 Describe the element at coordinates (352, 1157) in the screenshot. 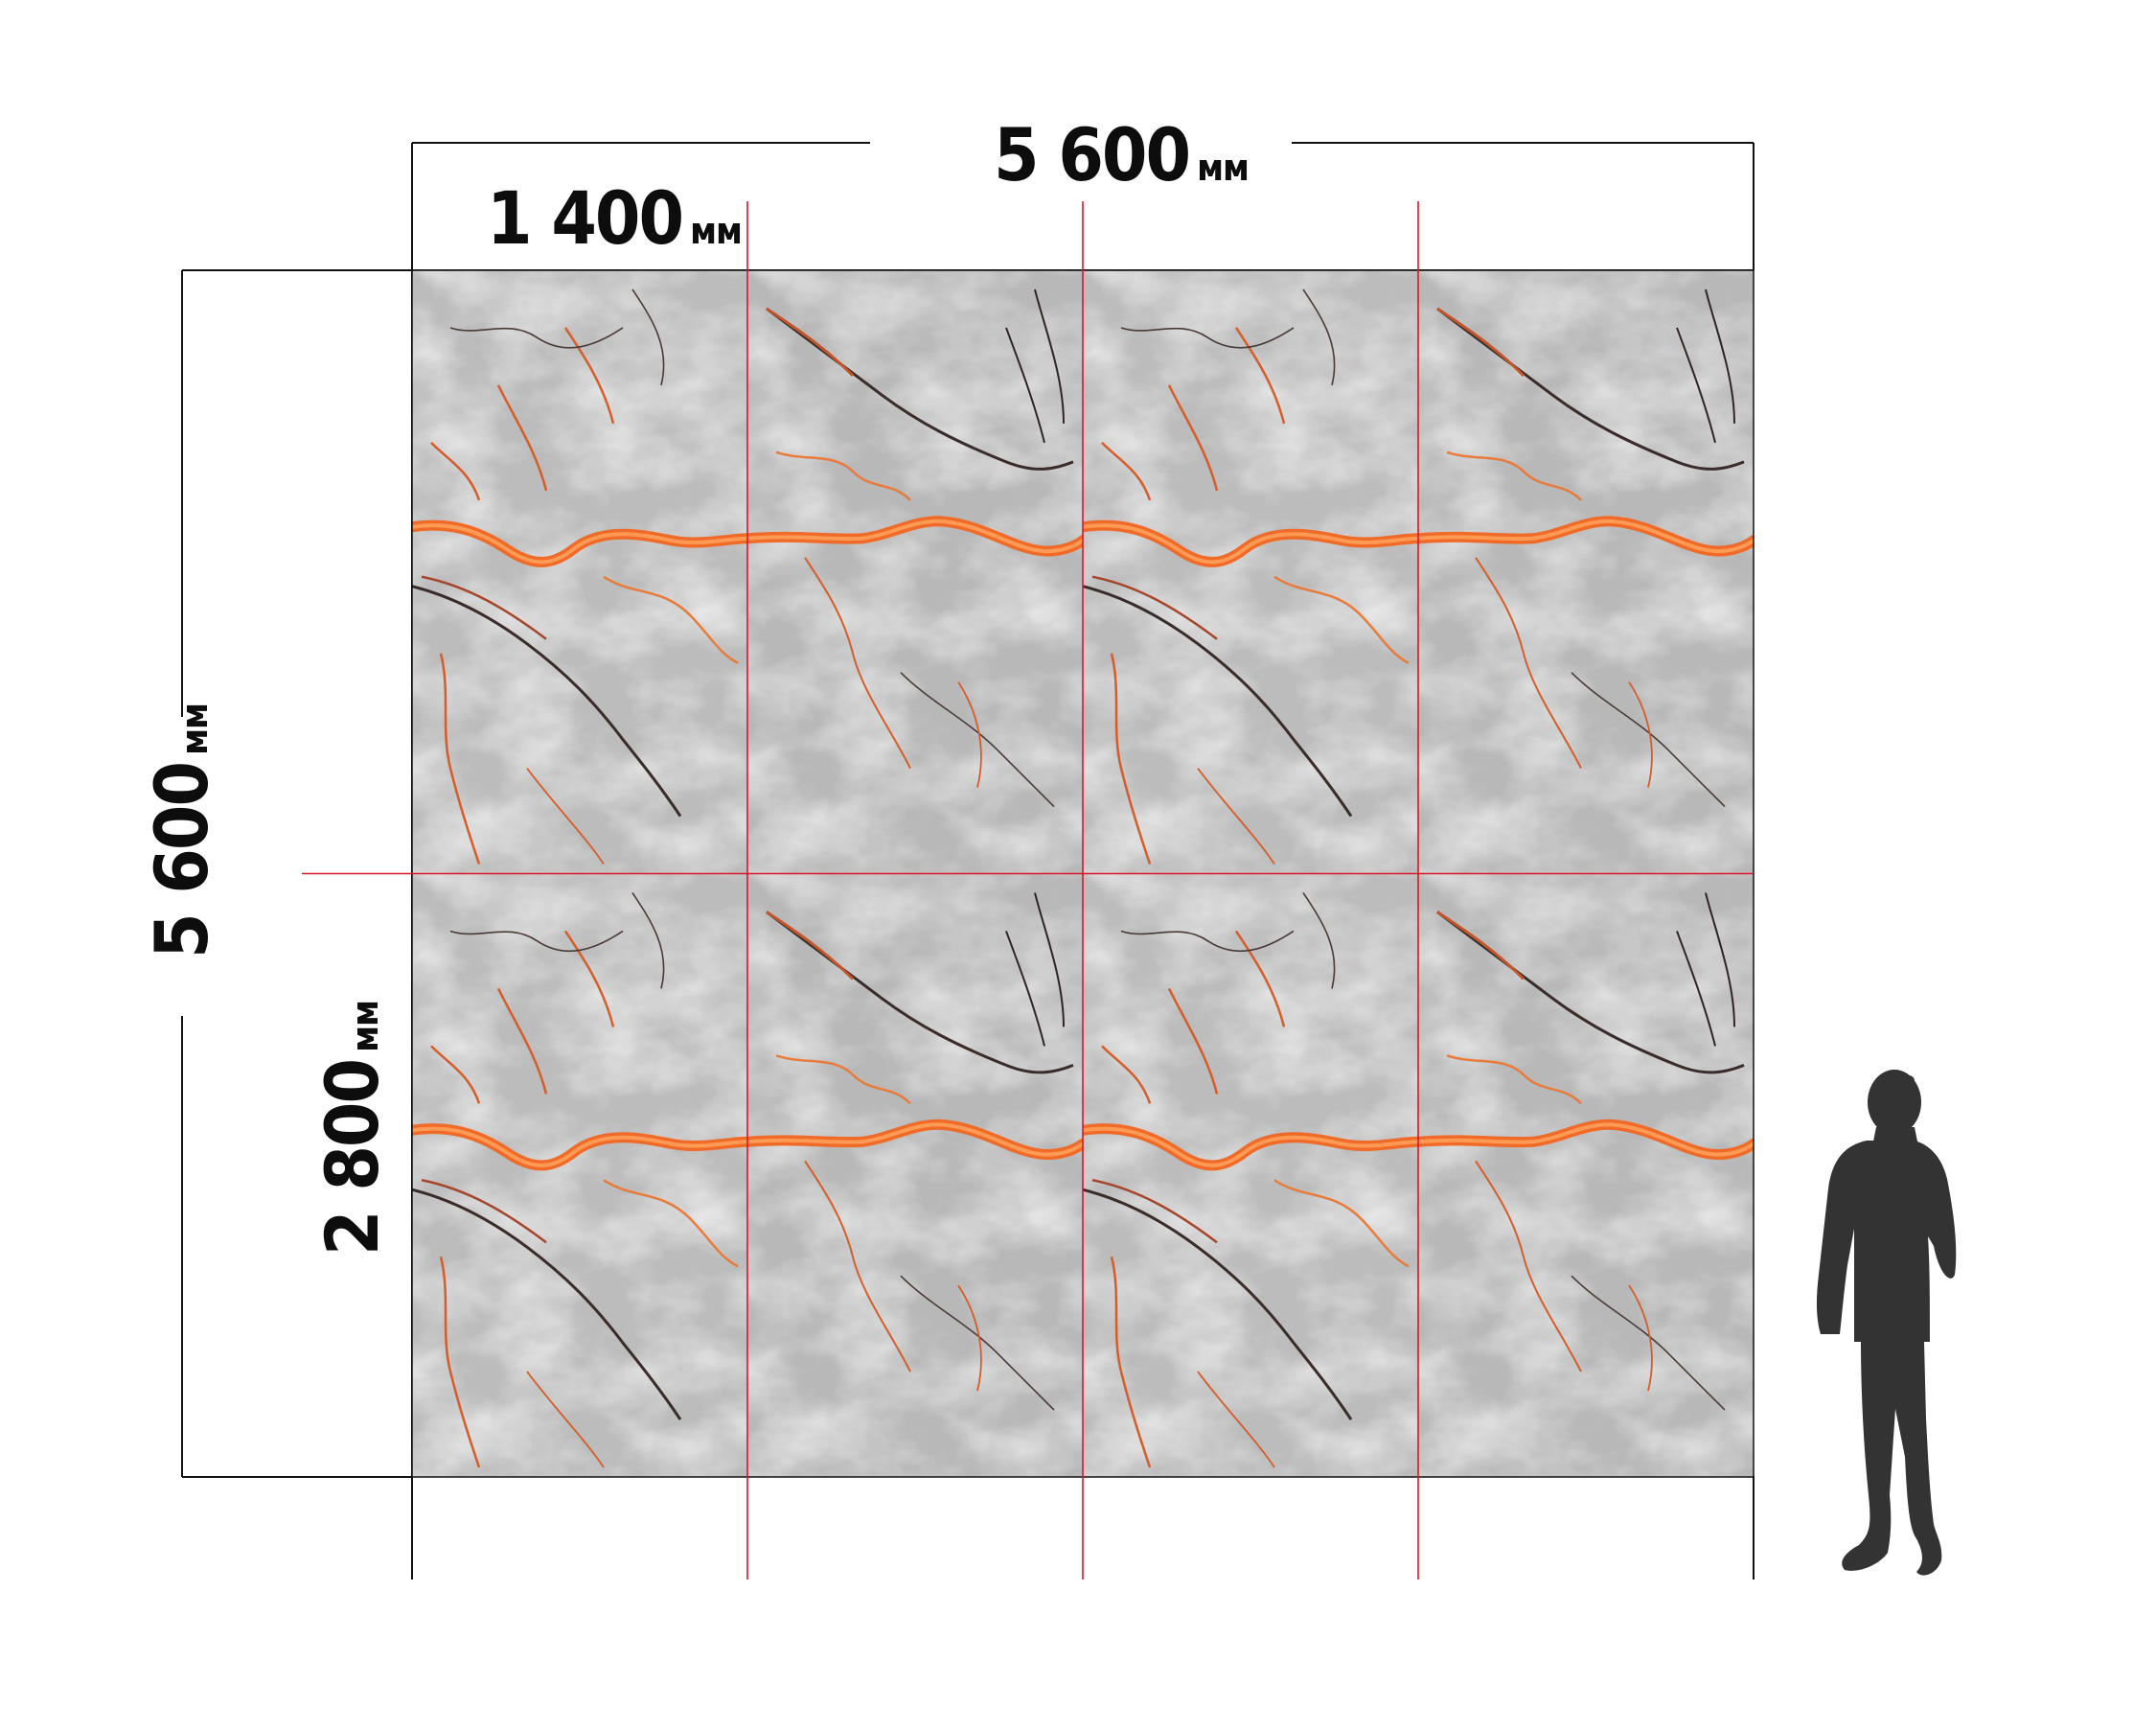

I see `panel-height-value: 2 800` at that location.